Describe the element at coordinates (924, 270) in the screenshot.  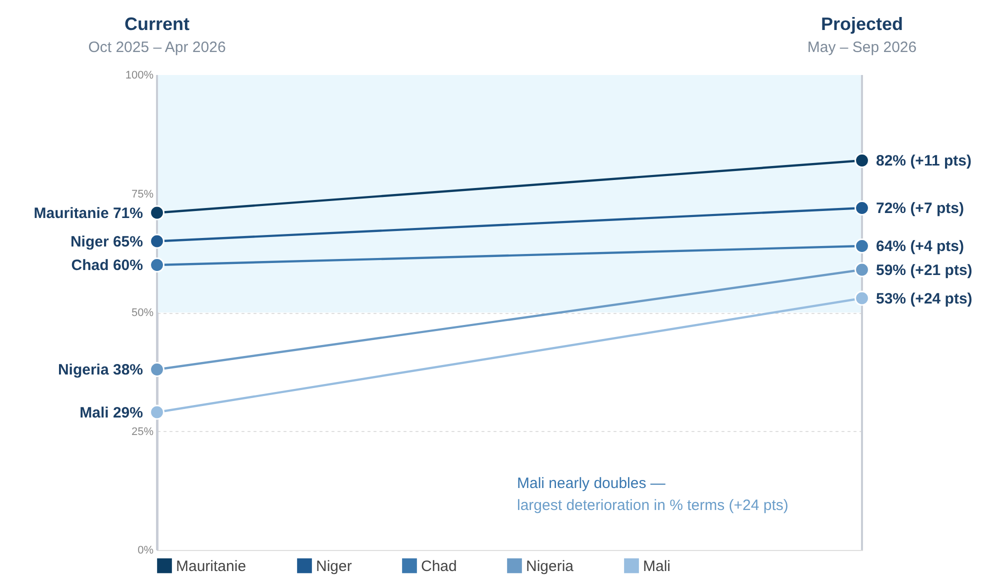
I see `data-label: 59% (+21 pts)` at that location.